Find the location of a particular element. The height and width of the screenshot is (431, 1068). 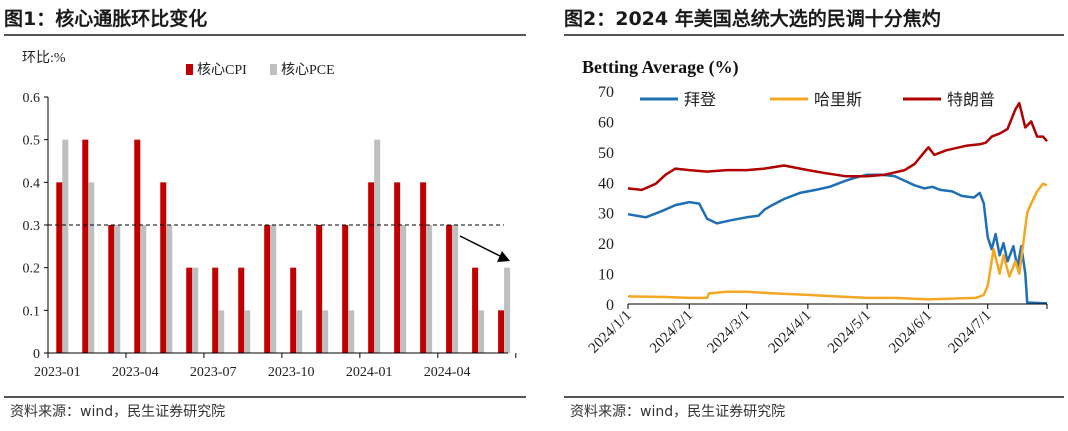

legend-label-2: 哈里斯 is located at coordinates (838, 100).